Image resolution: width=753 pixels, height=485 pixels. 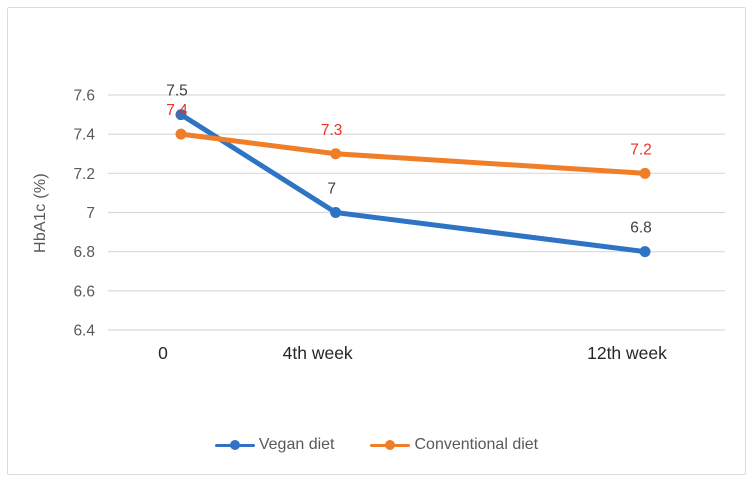 I want to click on y-tick-label: 6.6, so click(x=84, y=291).